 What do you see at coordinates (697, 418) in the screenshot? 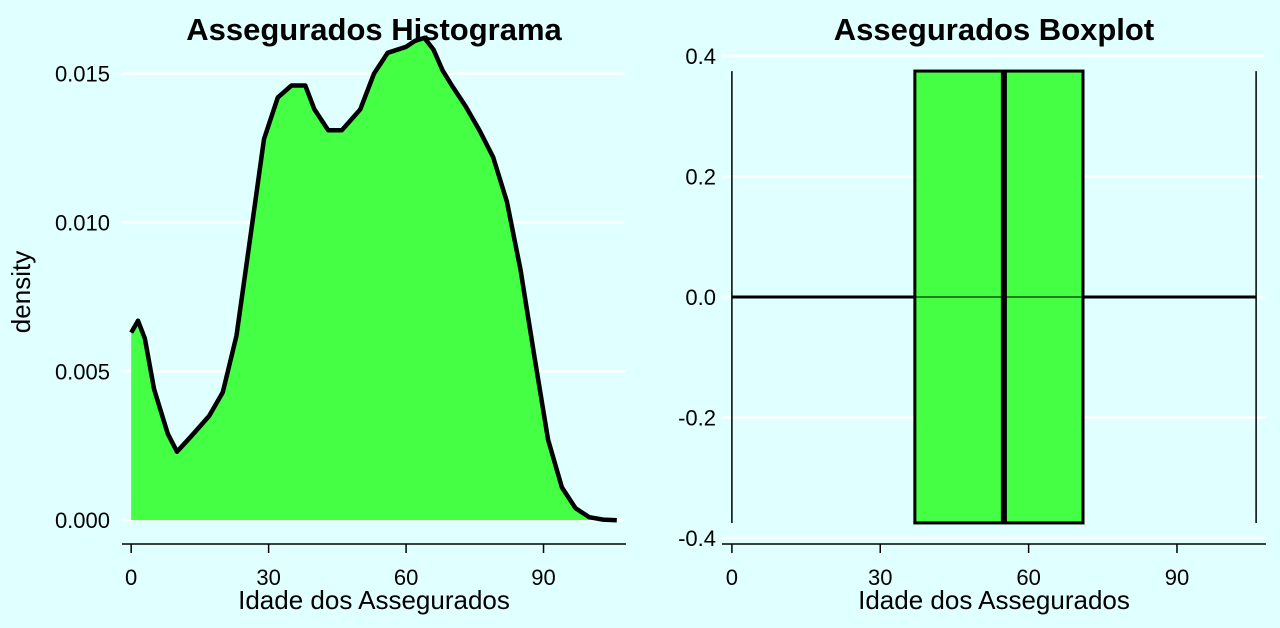
I see `boxplot-y-tick-label: -0.2` at bounding box center [697, 418].